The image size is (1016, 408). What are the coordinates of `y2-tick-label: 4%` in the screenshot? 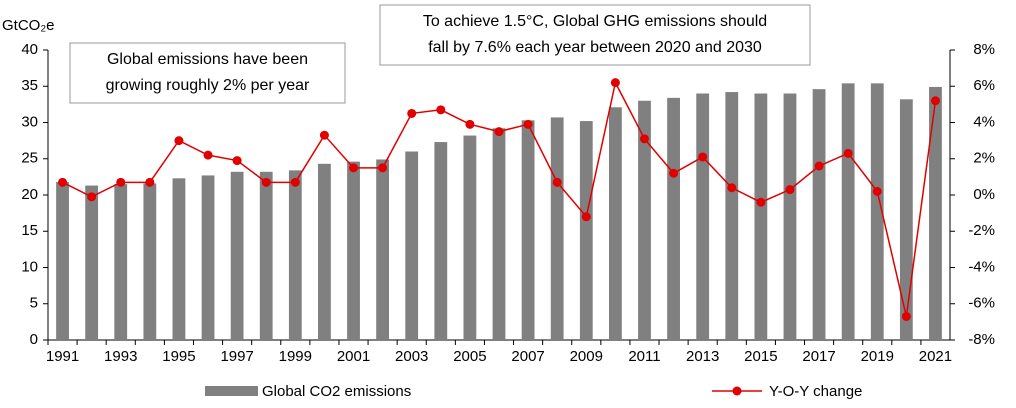 It's located at (984, 121).